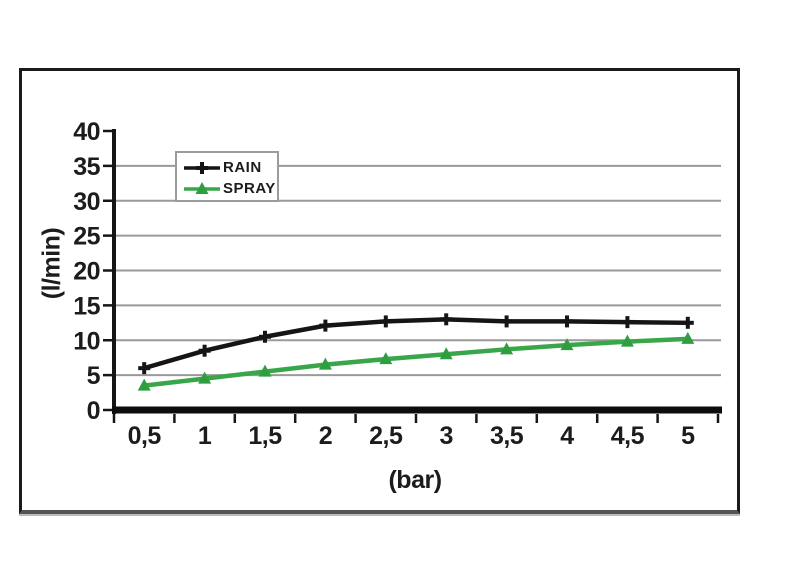  I want to click on svg-text: 30, so click(86, 202).